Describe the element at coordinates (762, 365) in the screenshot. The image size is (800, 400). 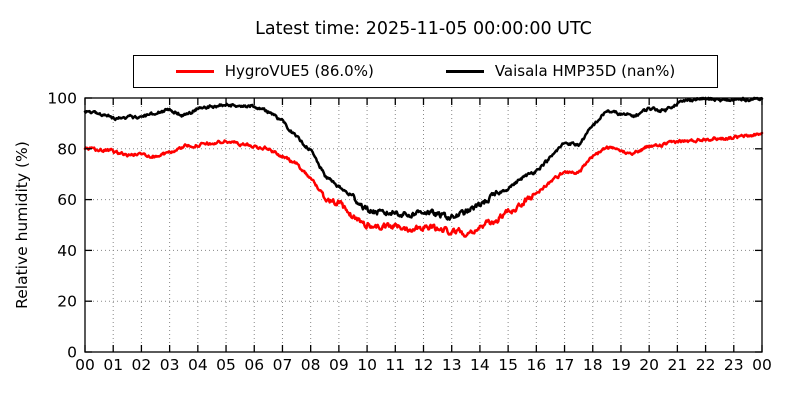
I see `x-tick-label-24: 00` at that location.